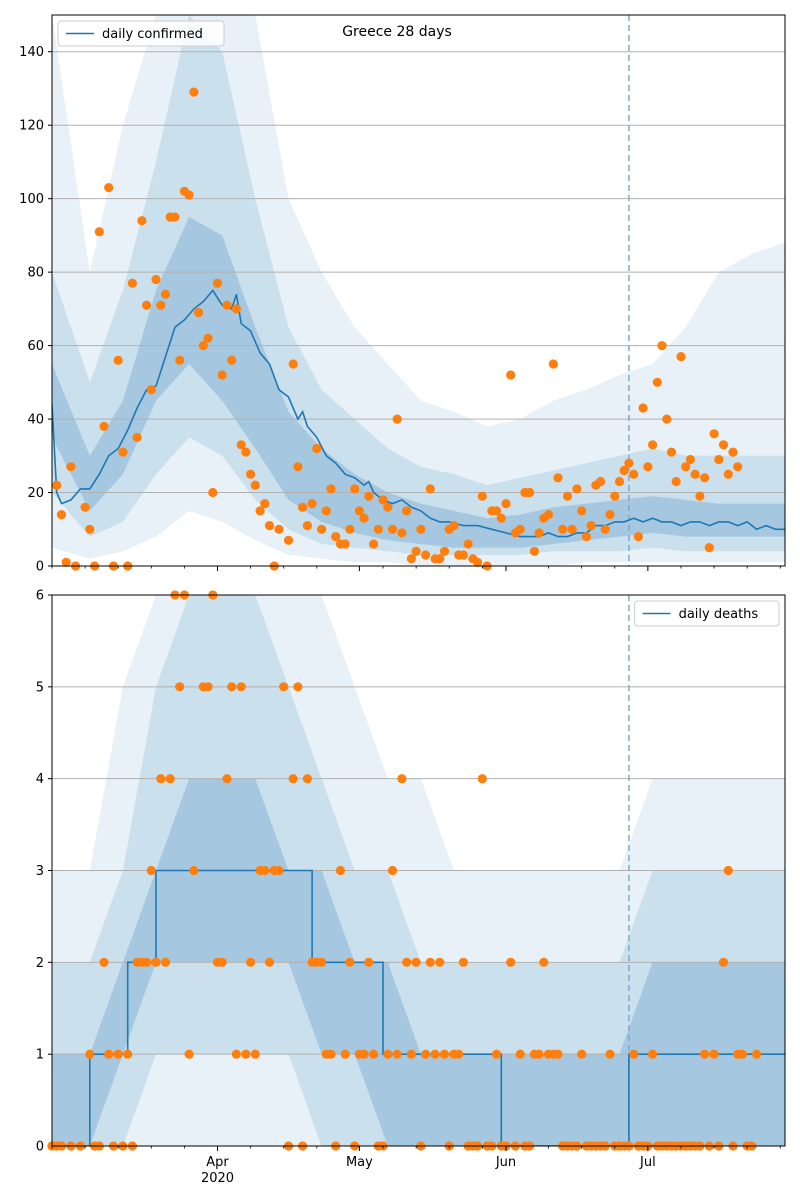  I want to click on x-tick-label: May, so click(359, 1162).